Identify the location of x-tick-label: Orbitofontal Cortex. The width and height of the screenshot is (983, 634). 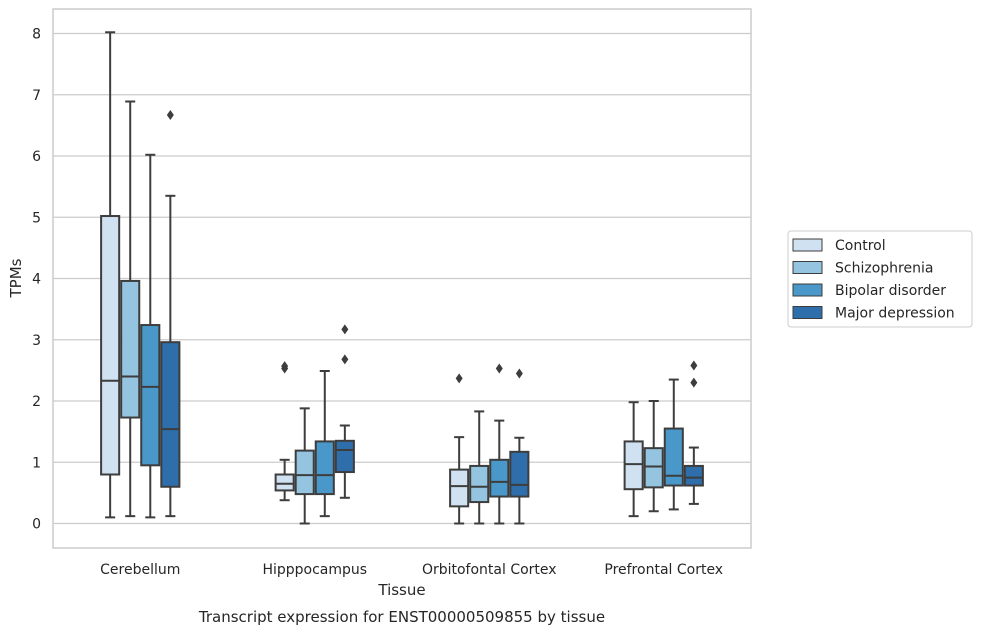
(489, 570).